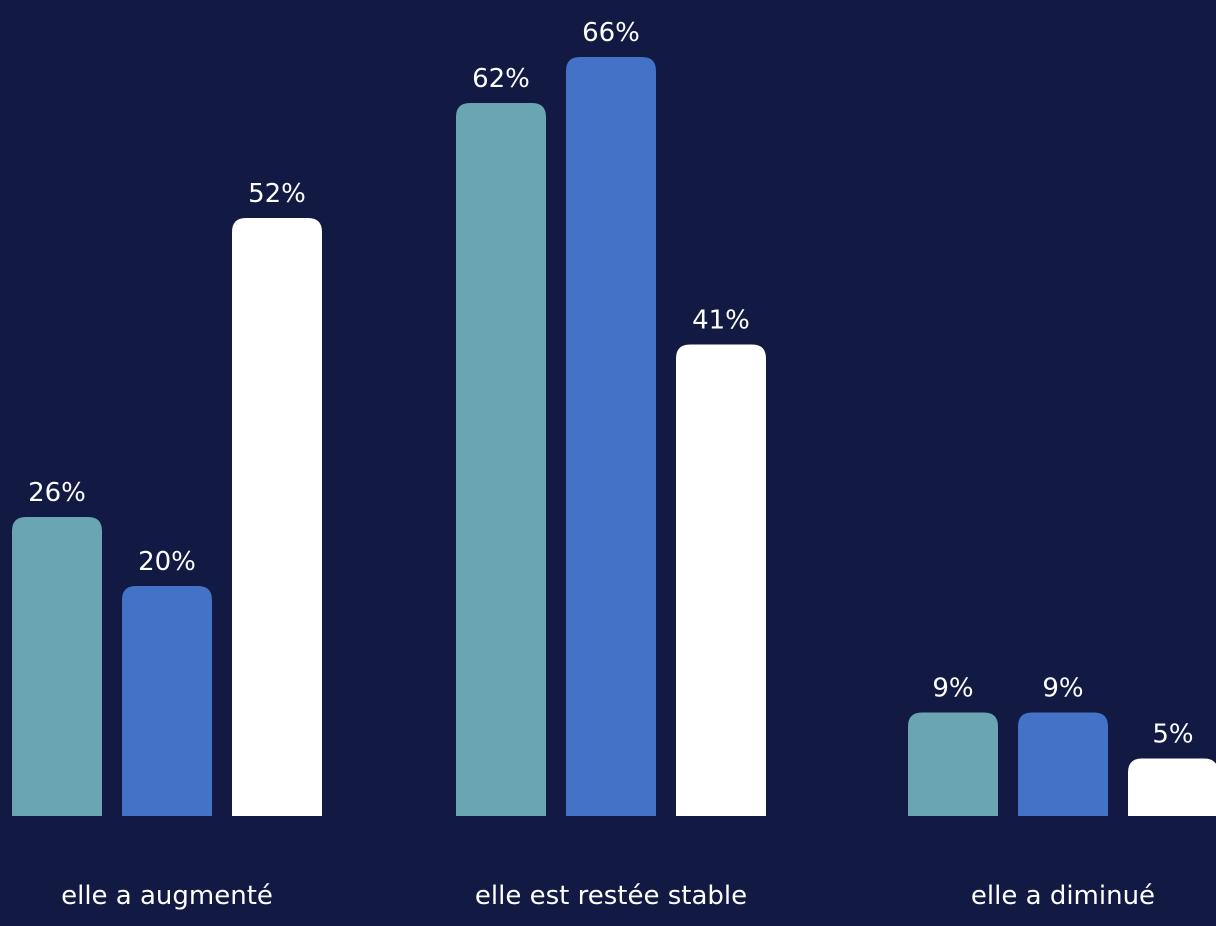  What do you see at coordinates (167, 562) in the screenshot?
I see `value-label-0-1: 20%` at bounding box center [167, 562].